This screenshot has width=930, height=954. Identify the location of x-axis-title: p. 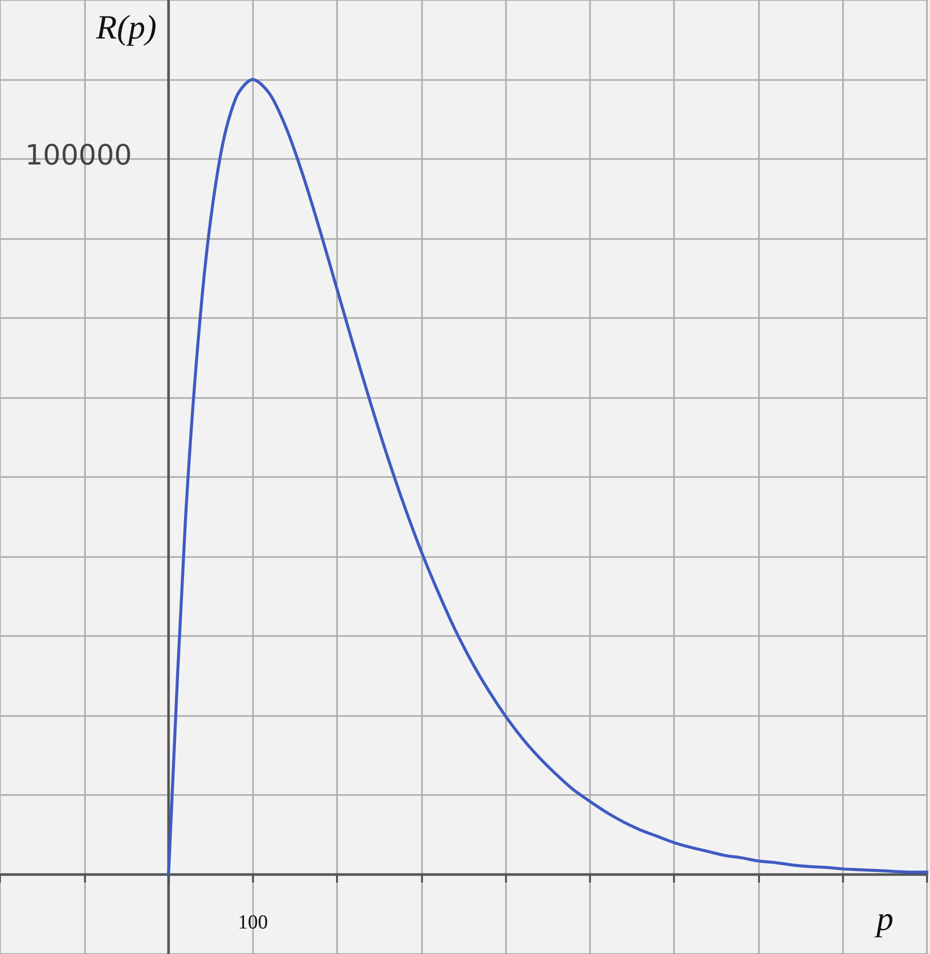
(884, 919).